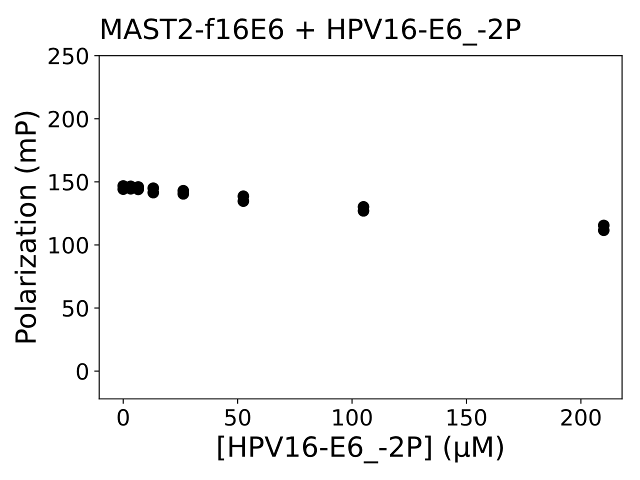 The width and height of the screenshot is (640, 480). I want to click on y-tick-label: 200, so click(68, 119).